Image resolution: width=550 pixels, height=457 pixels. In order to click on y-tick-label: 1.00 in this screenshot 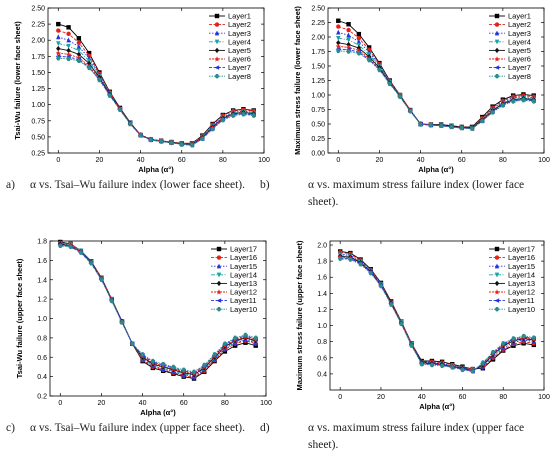, I will do `click(318, 96)`.